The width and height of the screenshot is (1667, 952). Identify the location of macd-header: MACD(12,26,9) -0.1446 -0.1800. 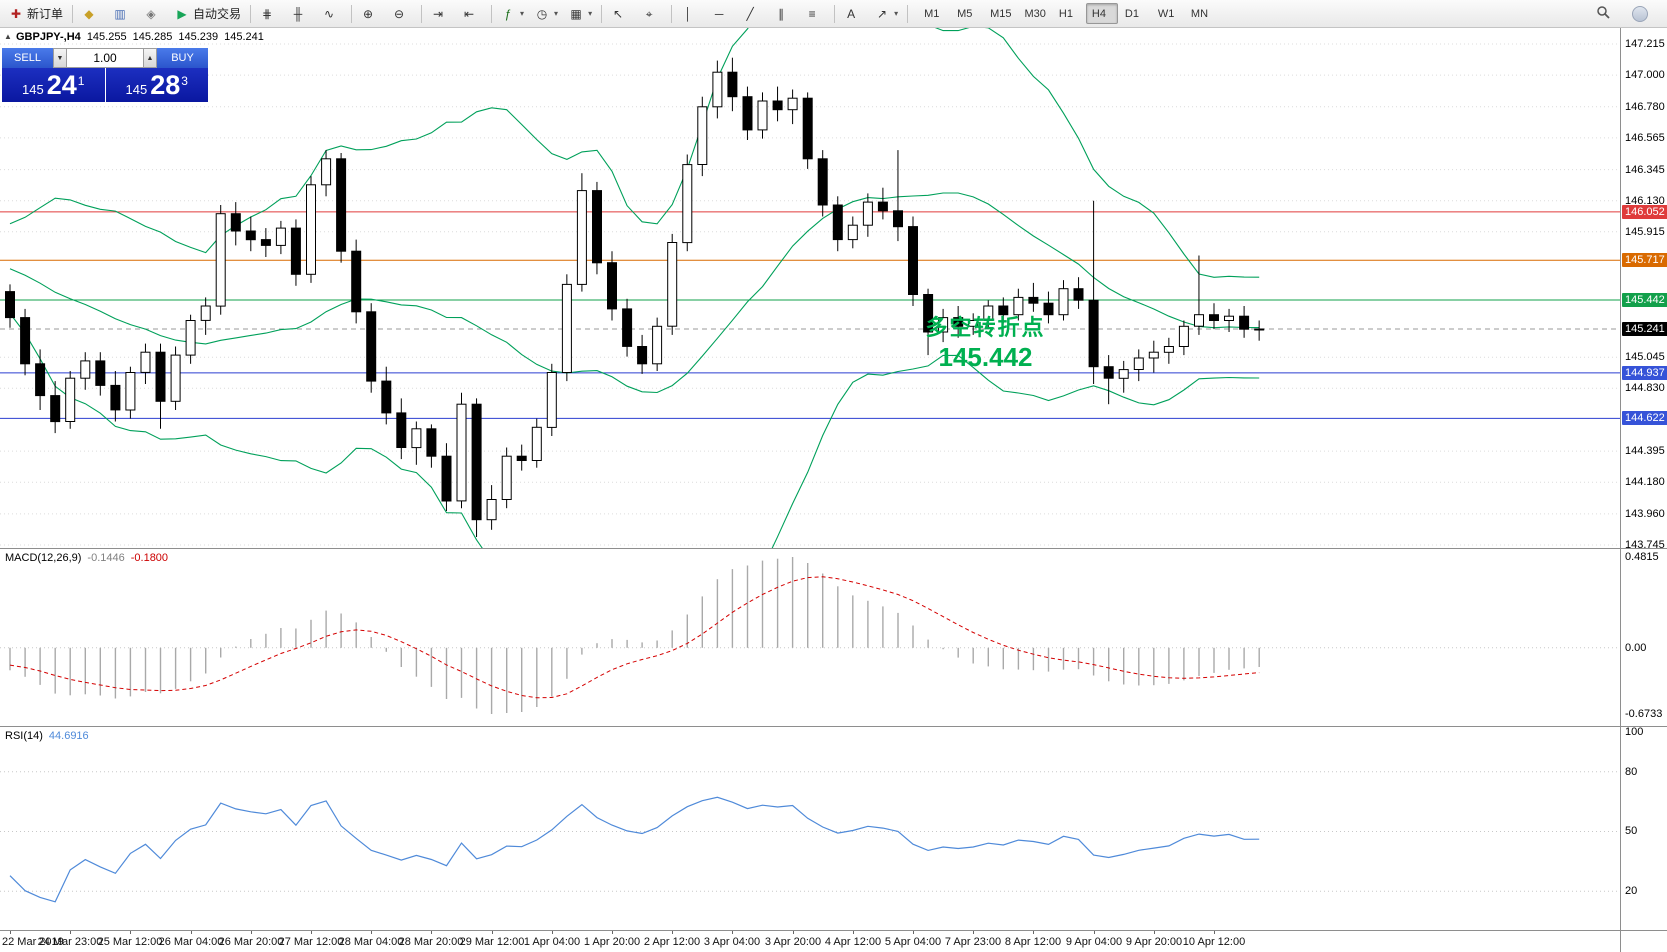
(86, 558).